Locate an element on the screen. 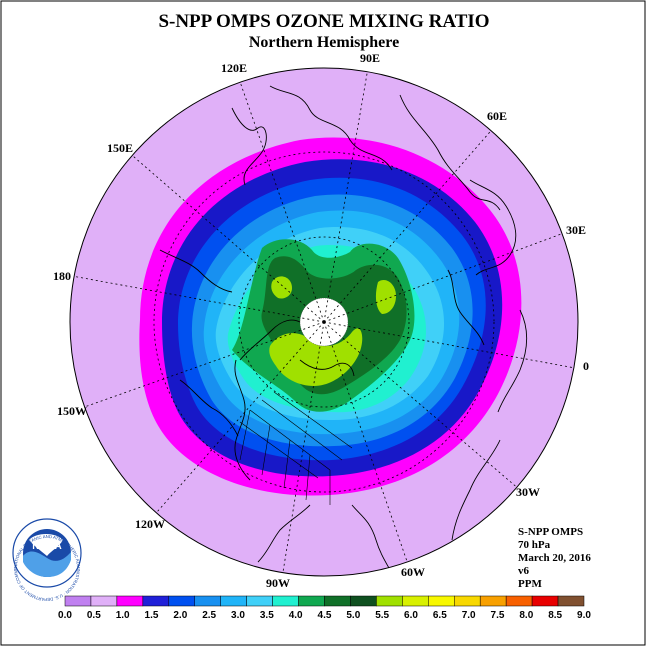  colorbar-tick-label: 4.5 is located at coordinates (325, 615).